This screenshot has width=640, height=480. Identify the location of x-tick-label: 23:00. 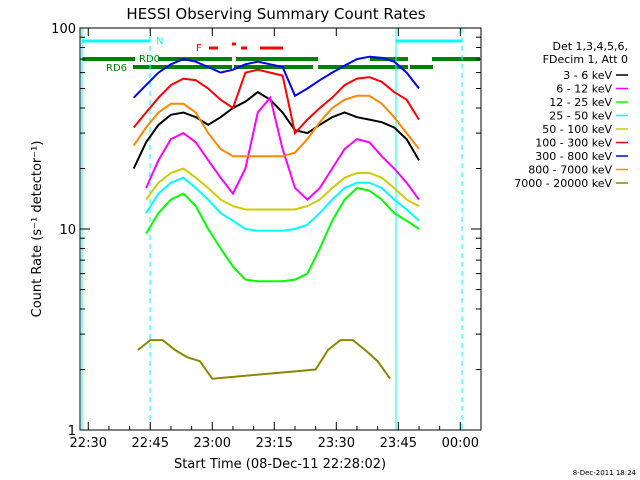
(212, 443).